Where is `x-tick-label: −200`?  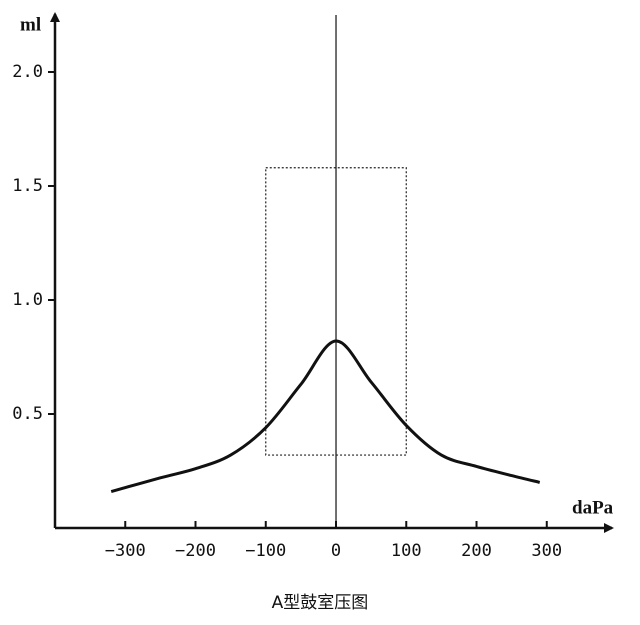
x-tick-label: −200 is located at coordinates (195, 551).